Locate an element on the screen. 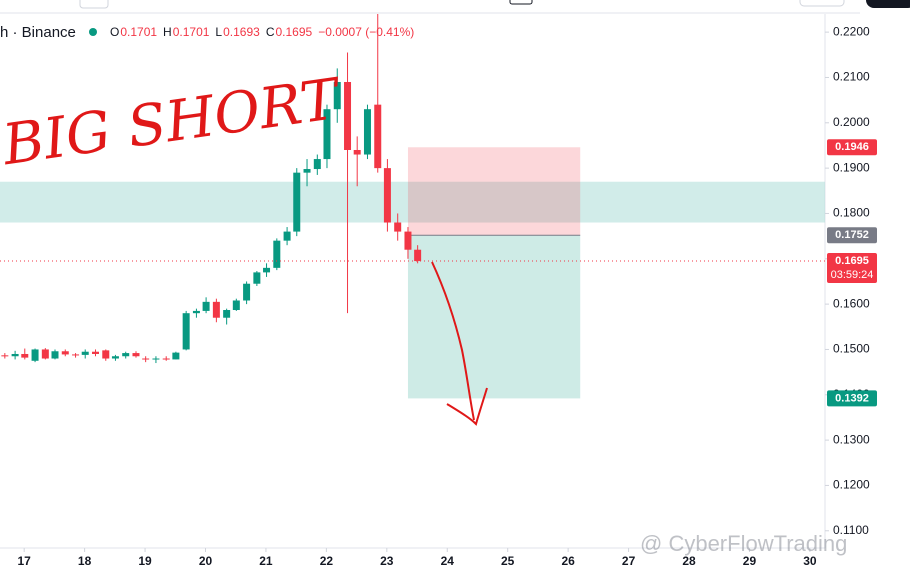 This screenshot has height=570, width=910. change: −0.0007 (−0.41%) is located at coordinates (366, 32).